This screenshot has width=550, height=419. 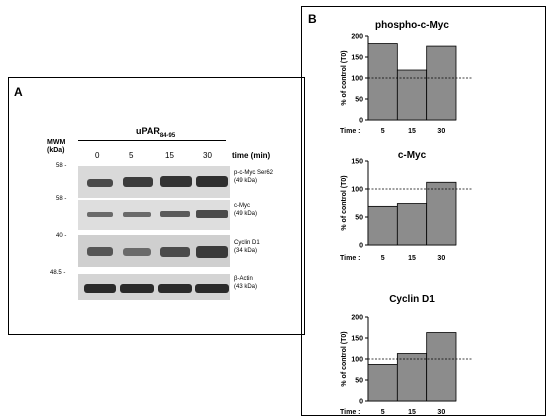 What do you see at coordinates (359, 381) in the screenshot?
I see `y-tick-label-cyclin-d1-50: 50` at bounding box center [359, 381].